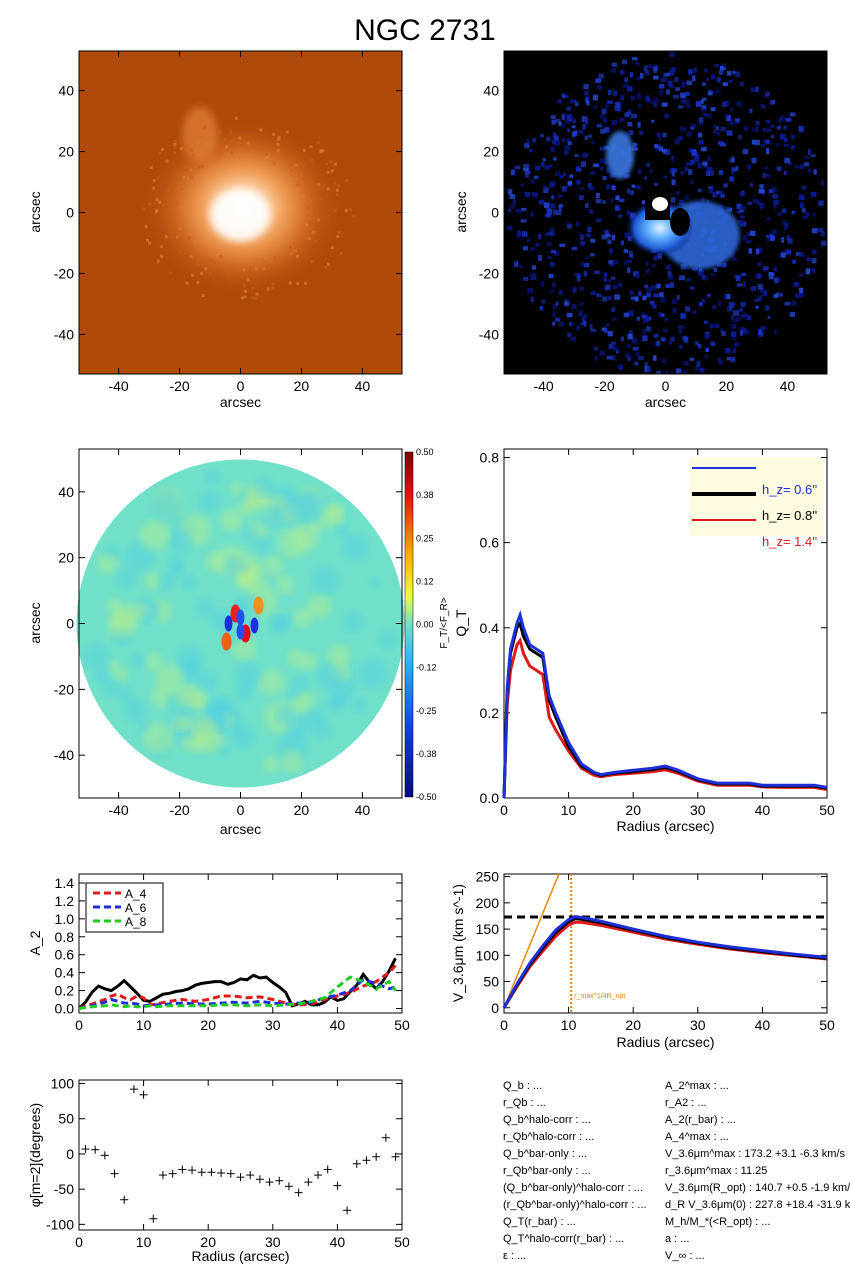 This screenshot has height=1275, width=850. I want to click on legend-label: A_4, so click(136, 894).